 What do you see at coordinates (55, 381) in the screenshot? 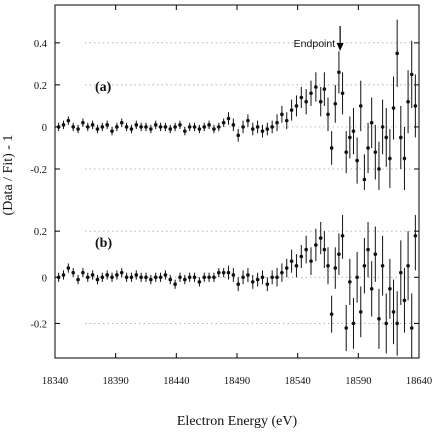
I see `x-tick-label: 18340` at bounding box center [55, 381].